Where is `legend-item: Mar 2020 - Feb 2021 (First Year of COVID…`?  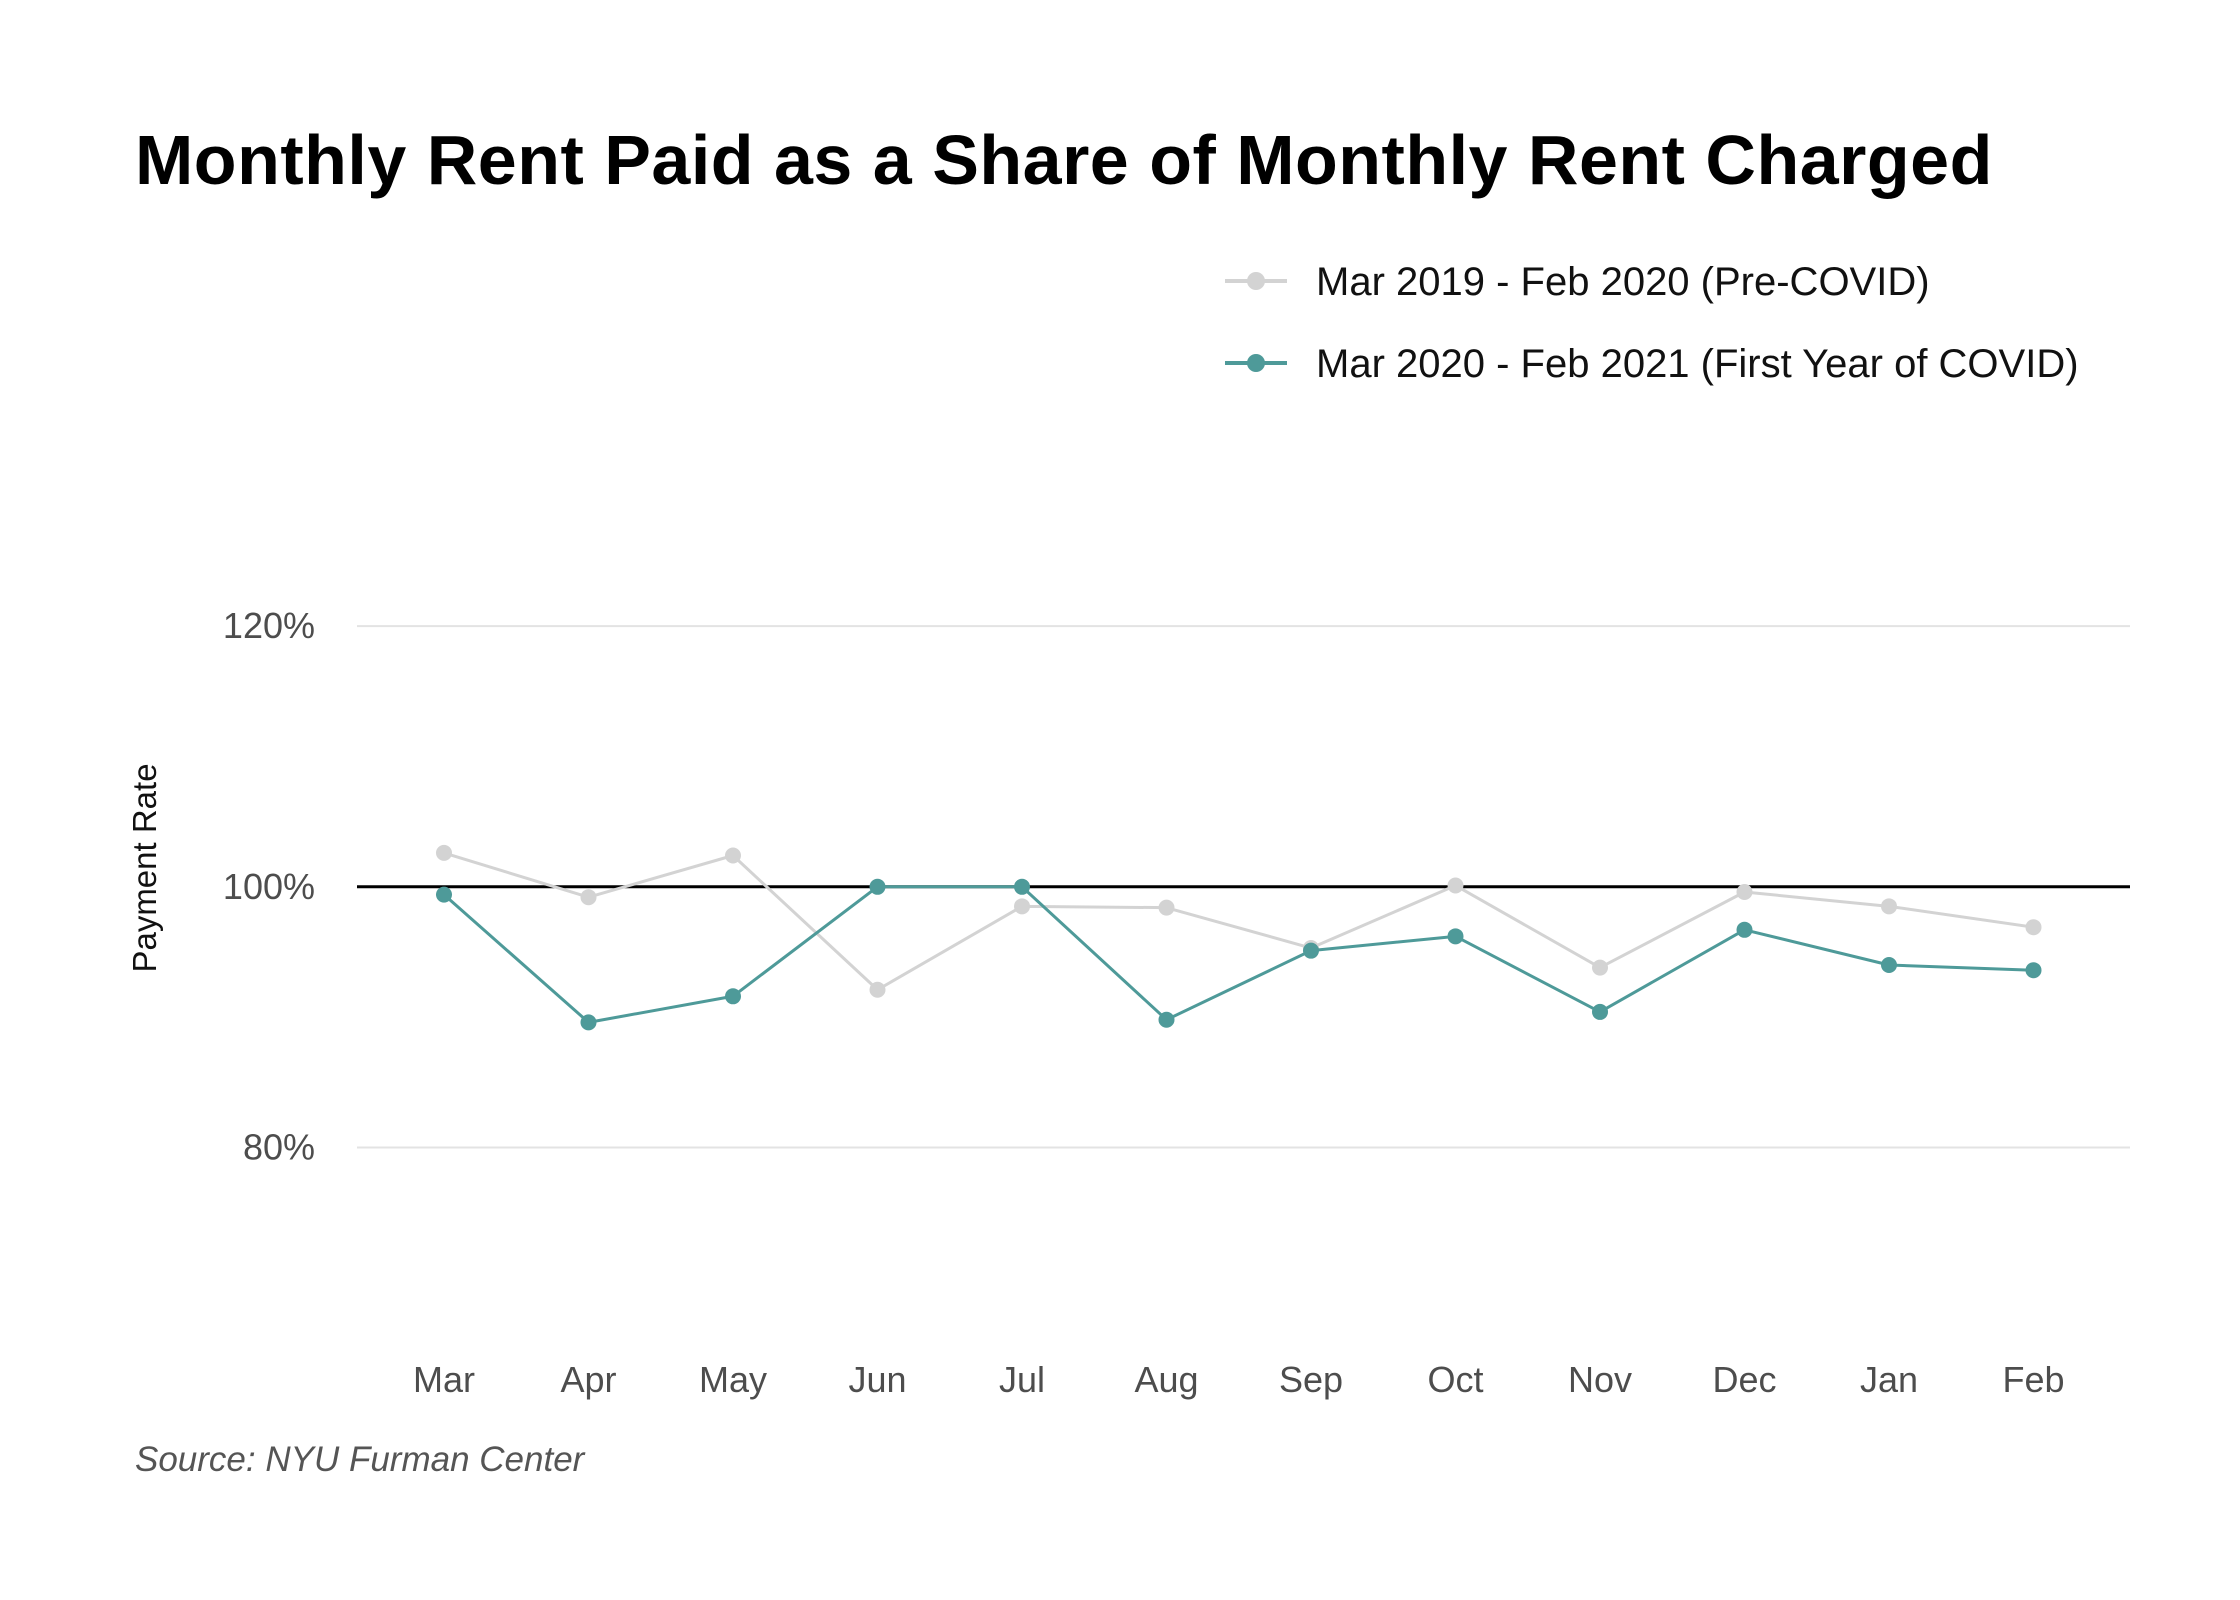
legend-item: Mar 2020 - Feb 2021 (First Year of COVID… is located at coordinates (1652, 364).